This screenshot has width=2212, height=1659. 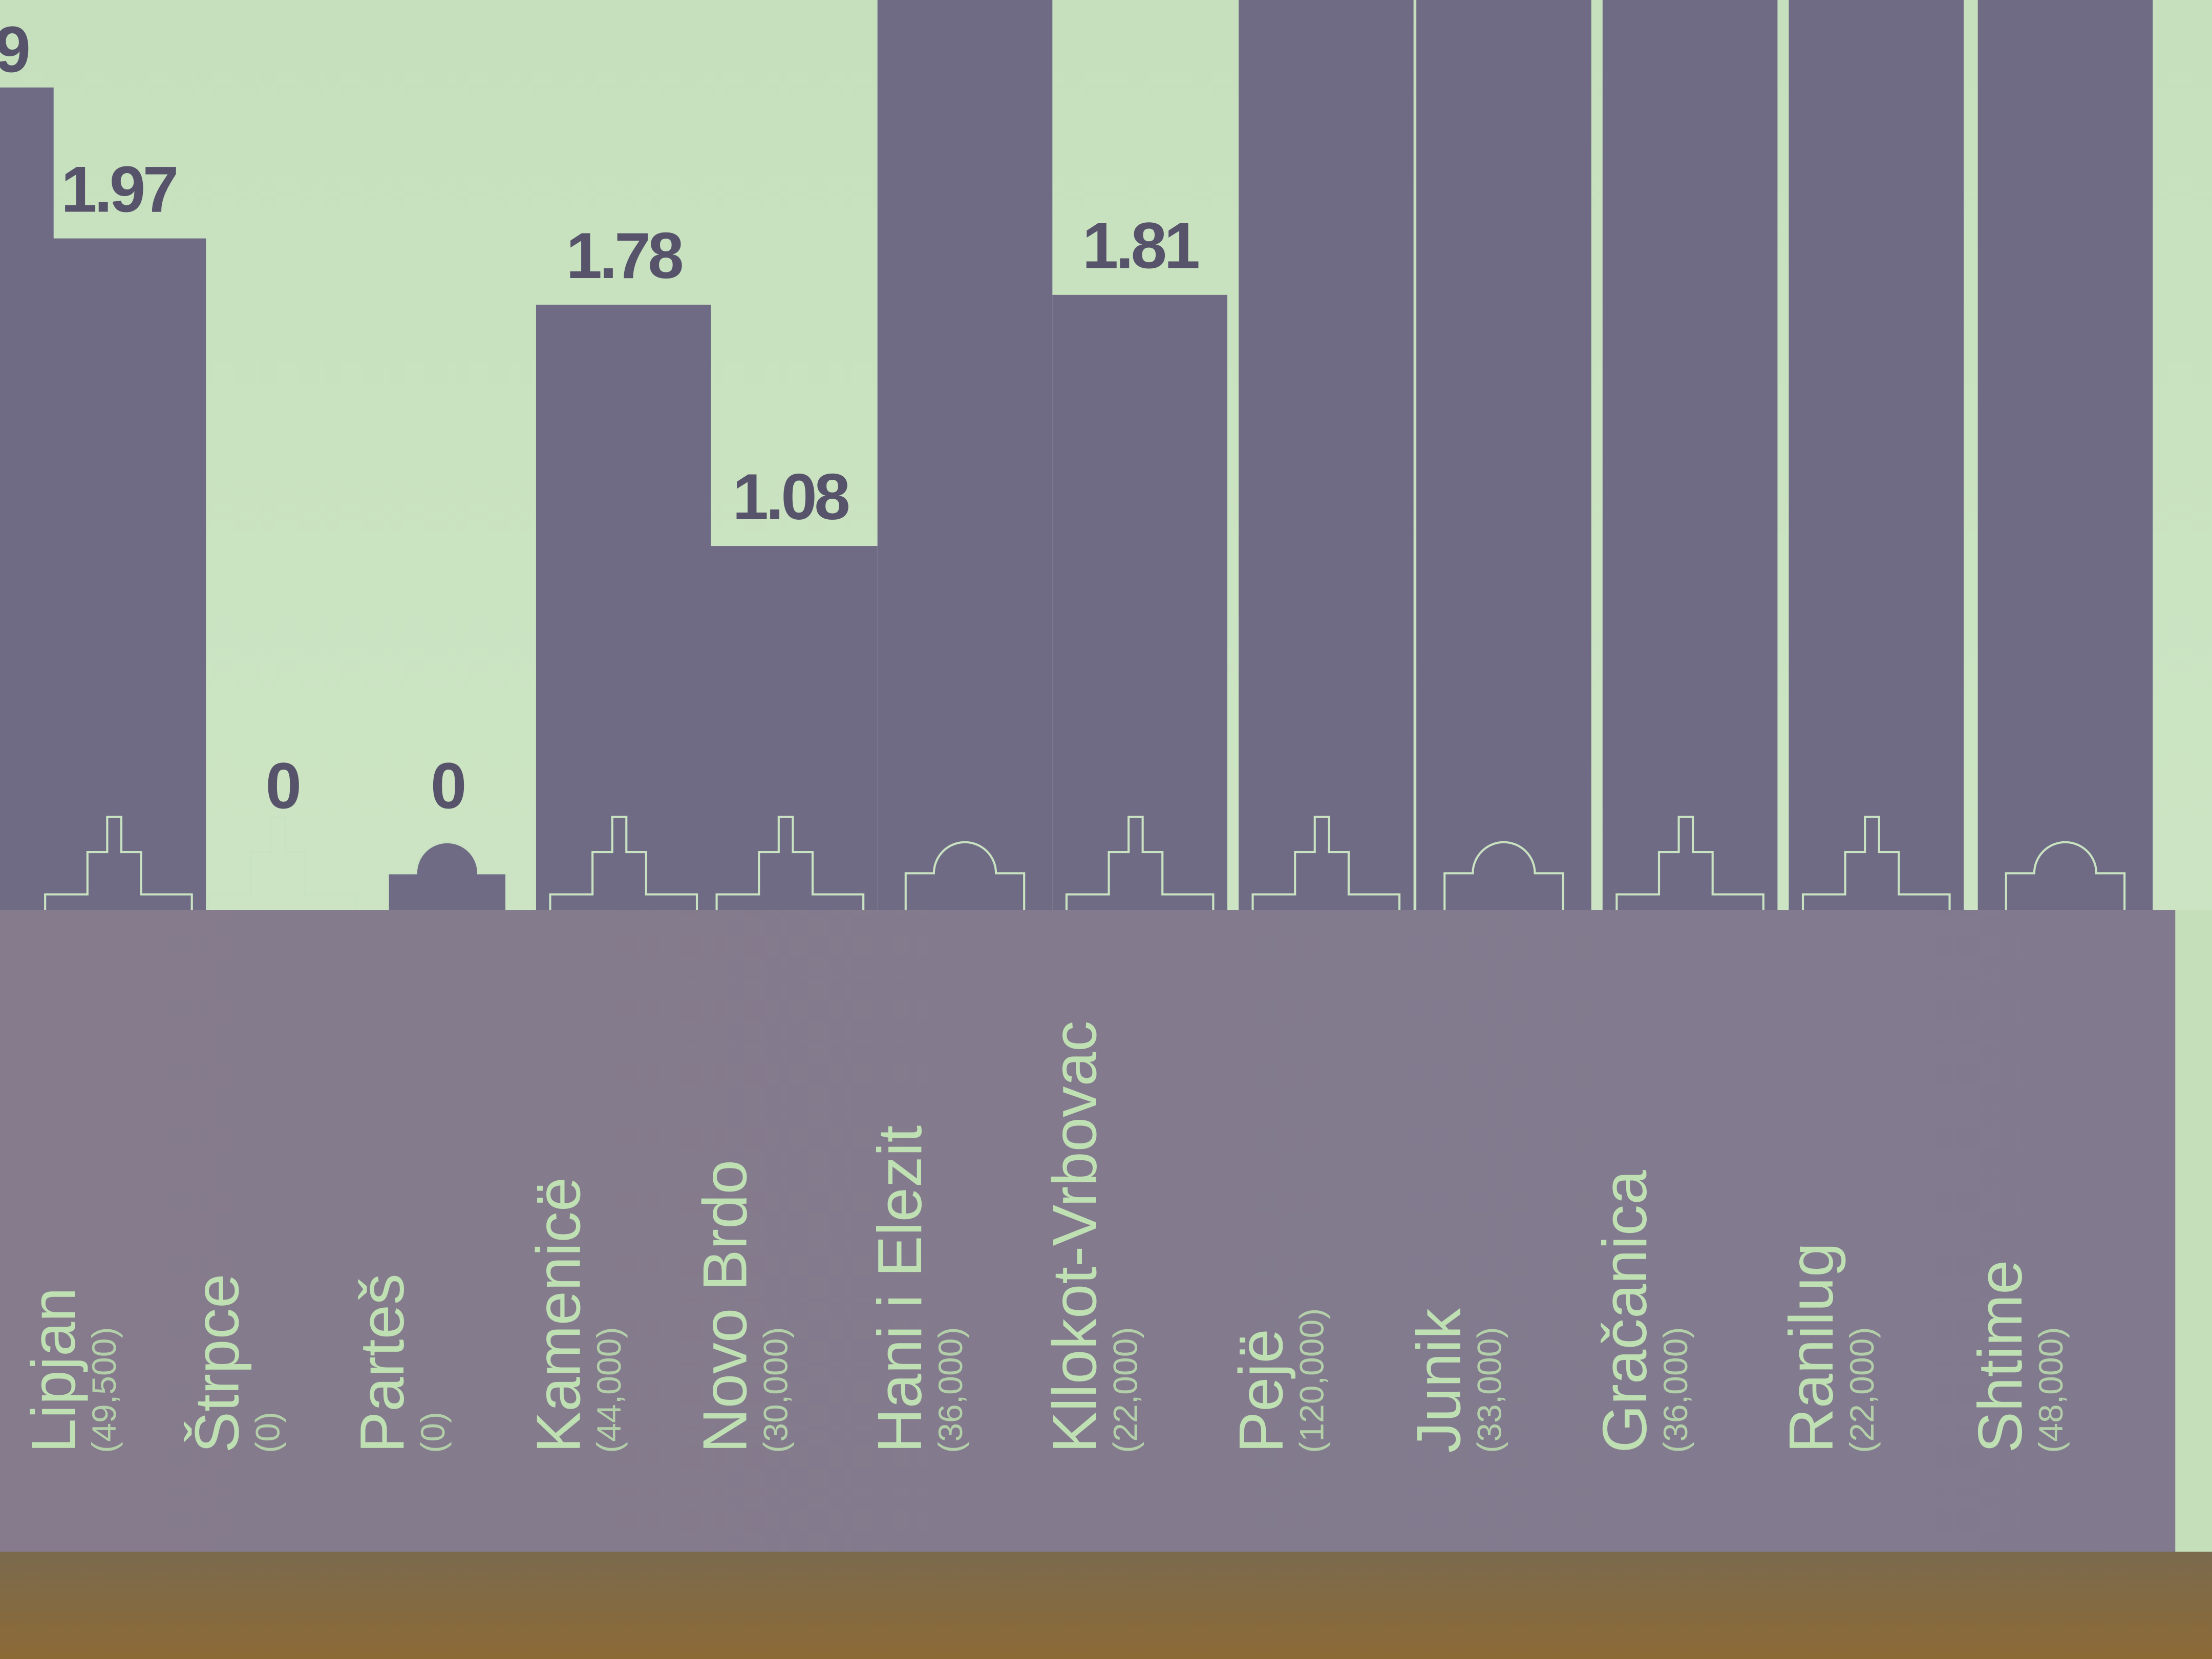 What do you see at coordinates (2052, 1390) in the screenshot?
I see `category-population: (48,000)` at bounding box center [2052, 1390].